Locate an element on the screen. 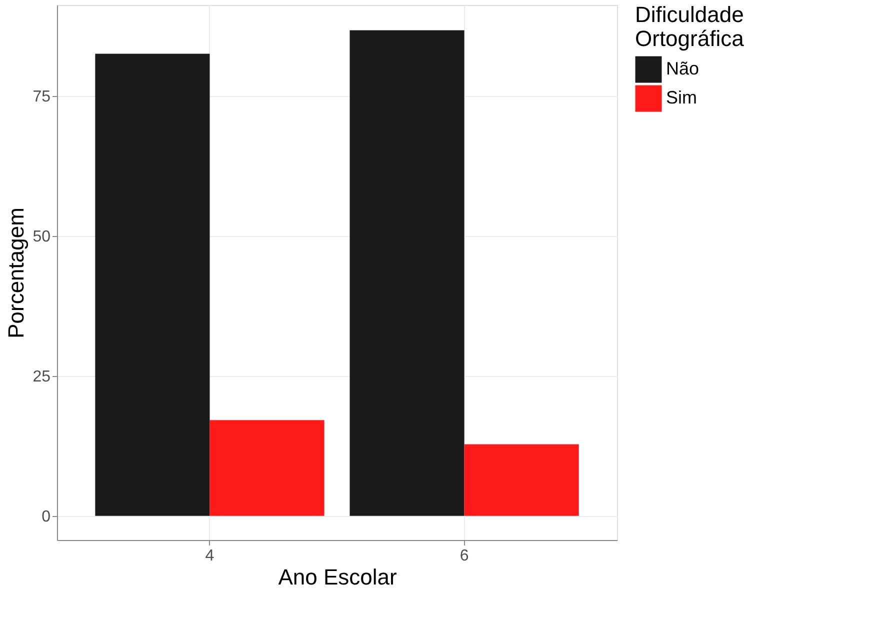 The width and height of the screenshot is (872, 635). y-tick-label: 0 is located at coordinates (46, 517).